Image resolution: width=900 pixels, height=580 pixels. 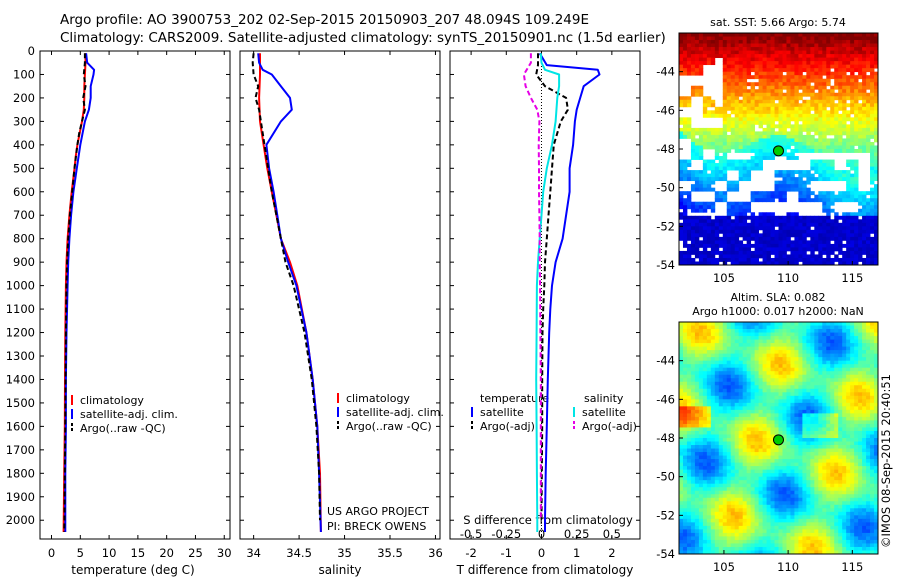 What do you see at coordinates (788, 278) in the screenshot?
I see `map-x-tick-label: 110` at bounding box center [788, 278].